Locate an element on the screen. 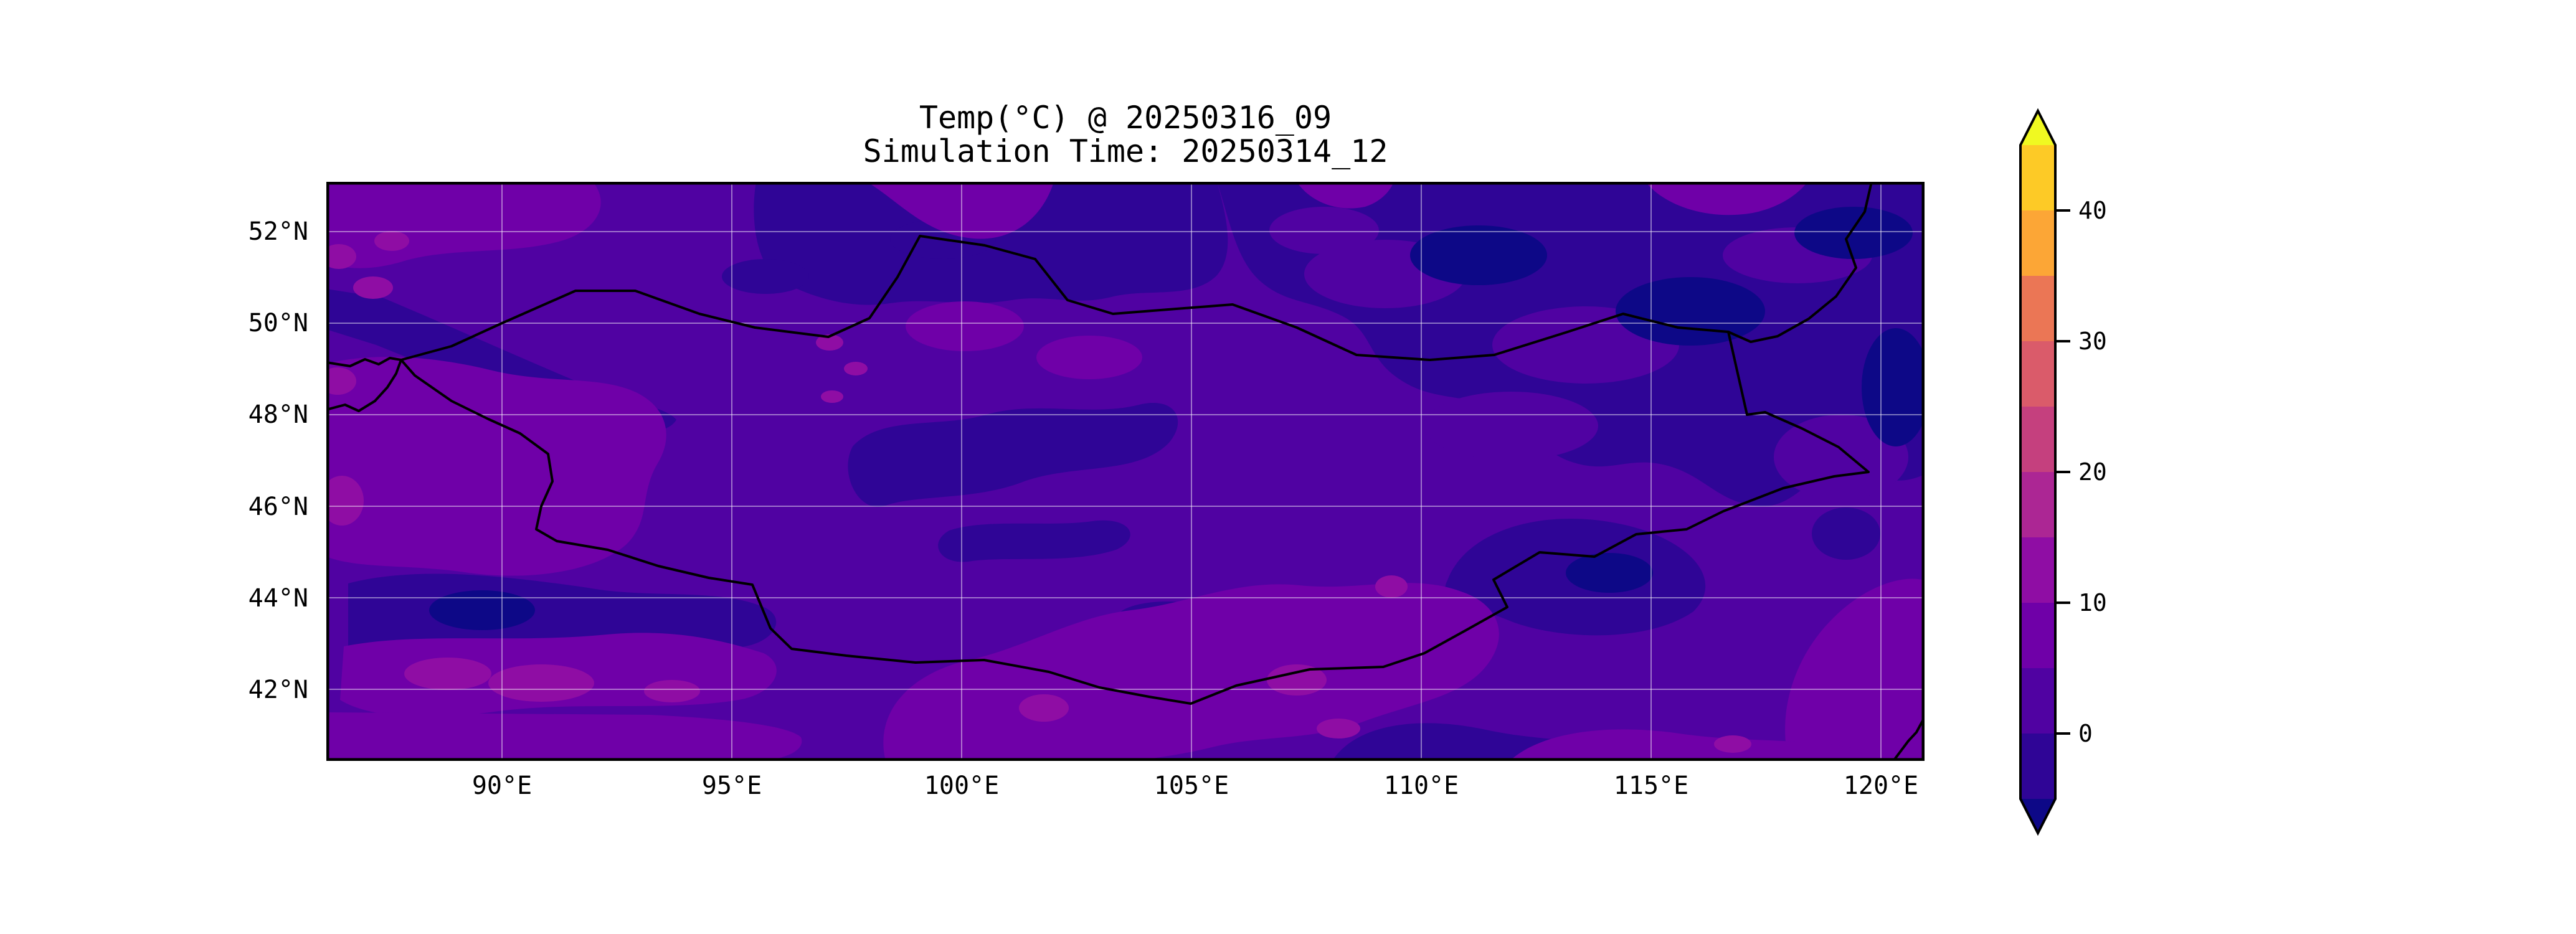  x-tick-label: 100°E is located at coordinates (962, 785).